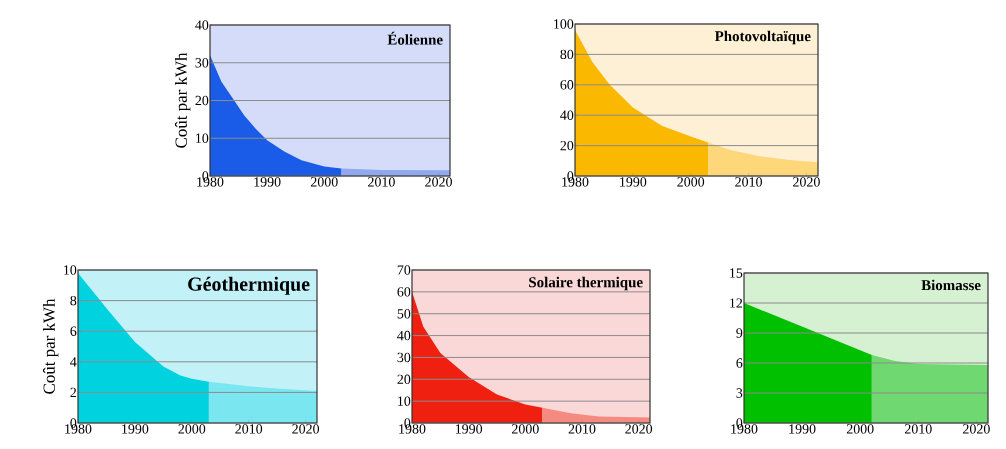 The image size is (1006, 449). Describe the element at coordinates (249, 285) in the screenshot. I see `chart-title: Géothermique` at that location.